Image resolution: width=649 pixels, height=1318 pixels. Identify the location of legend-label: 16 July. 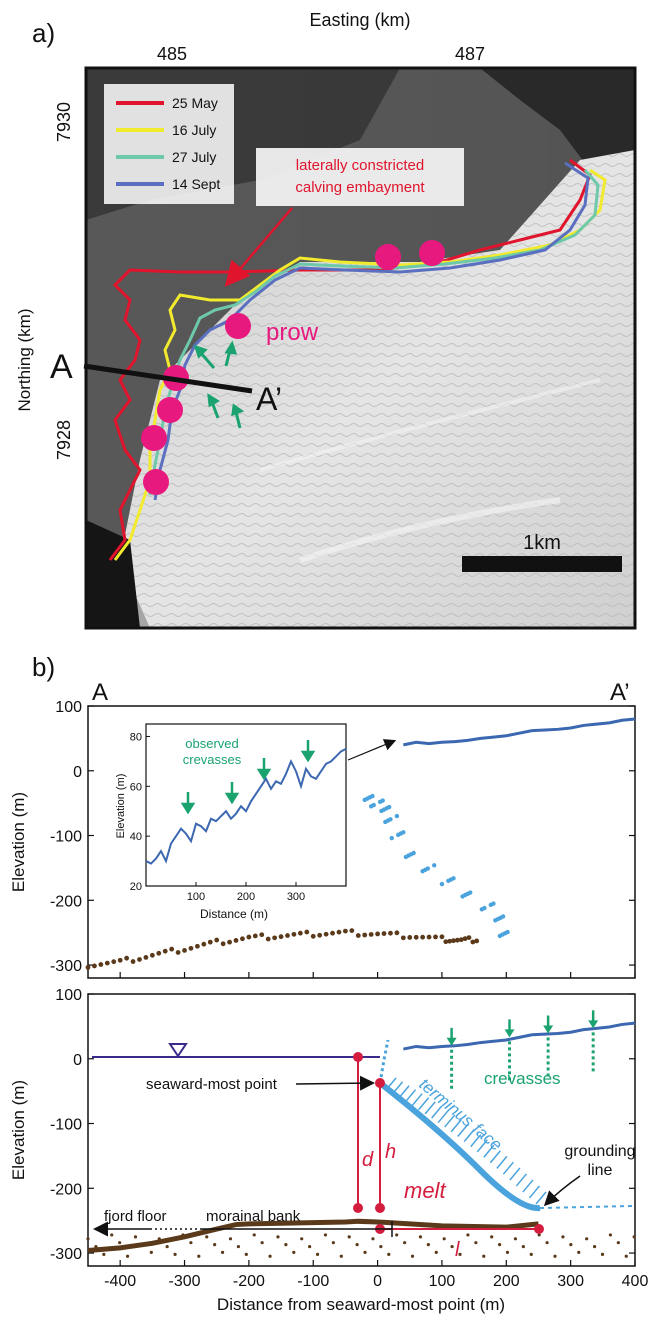
(194, 130).